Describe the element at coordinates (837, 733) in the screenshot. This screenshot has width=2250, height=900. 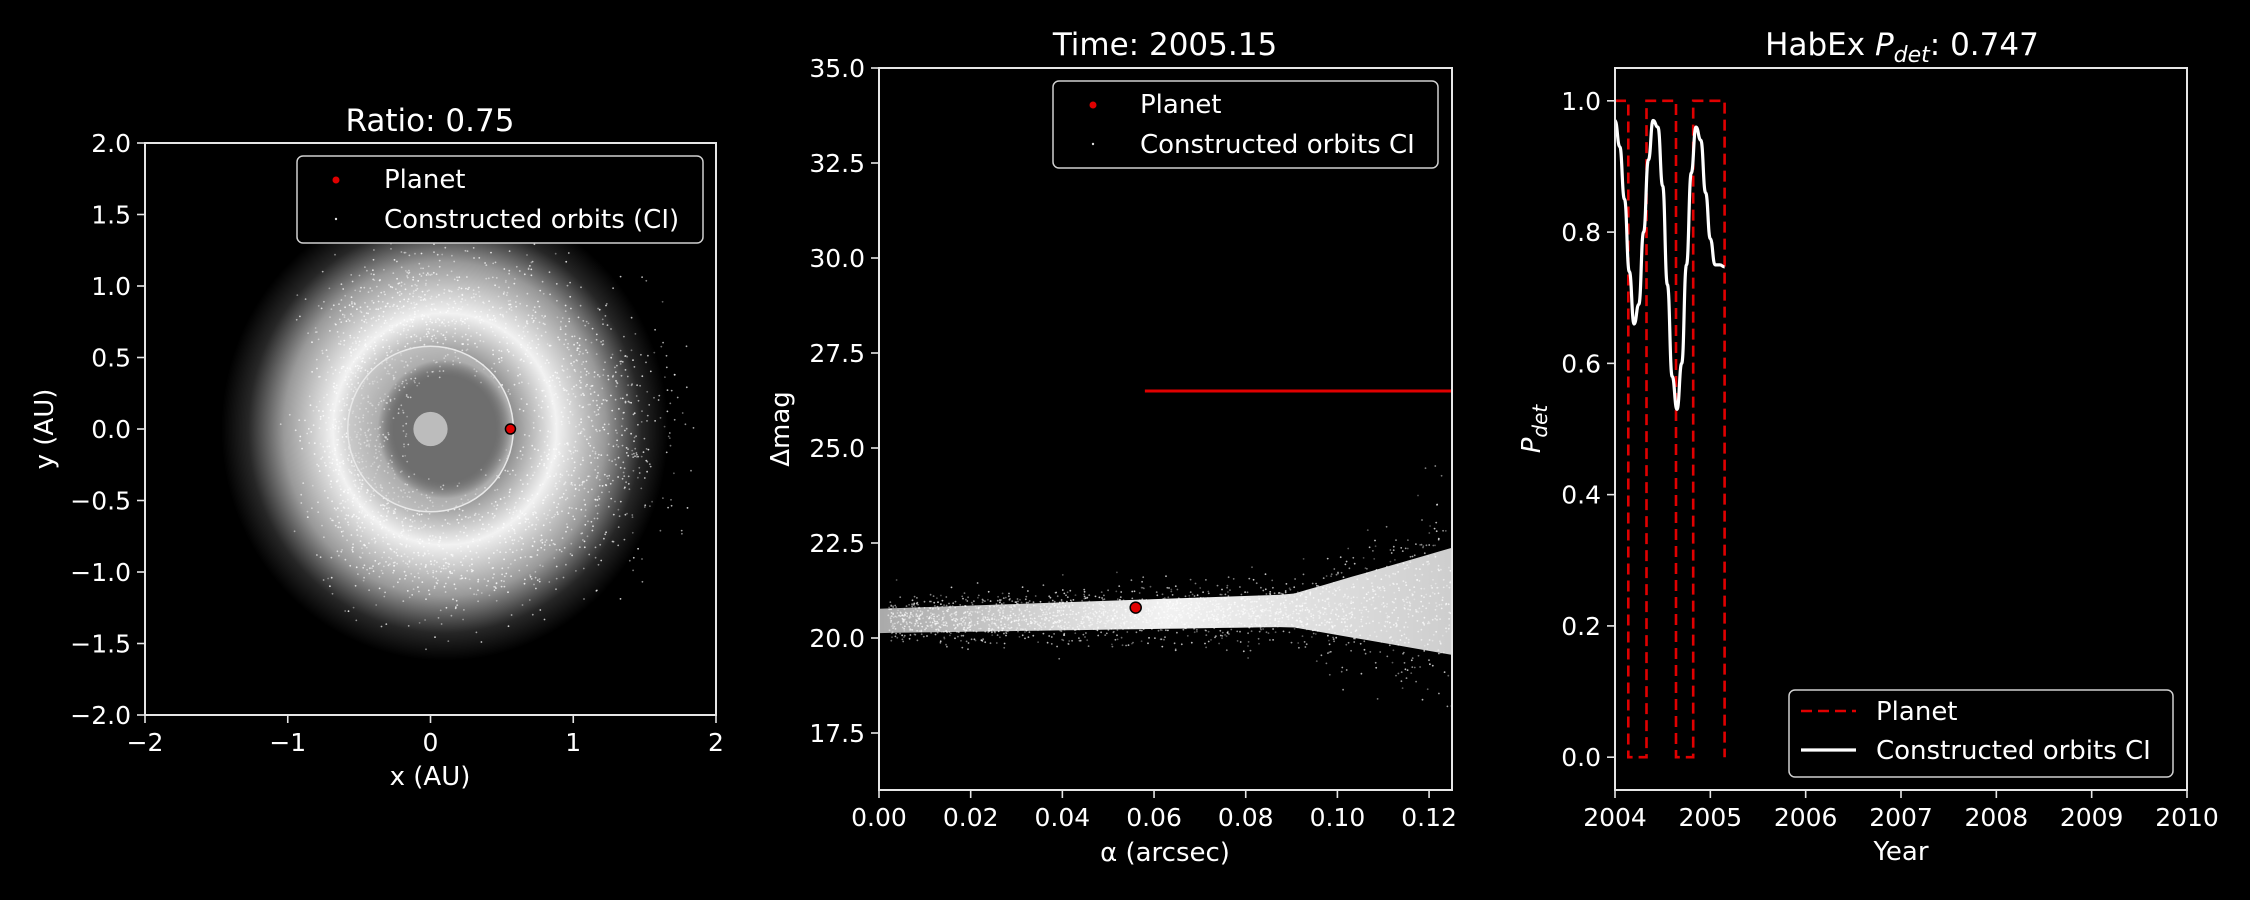
I see `panel-b-ytick-label: 17.5` at that location.